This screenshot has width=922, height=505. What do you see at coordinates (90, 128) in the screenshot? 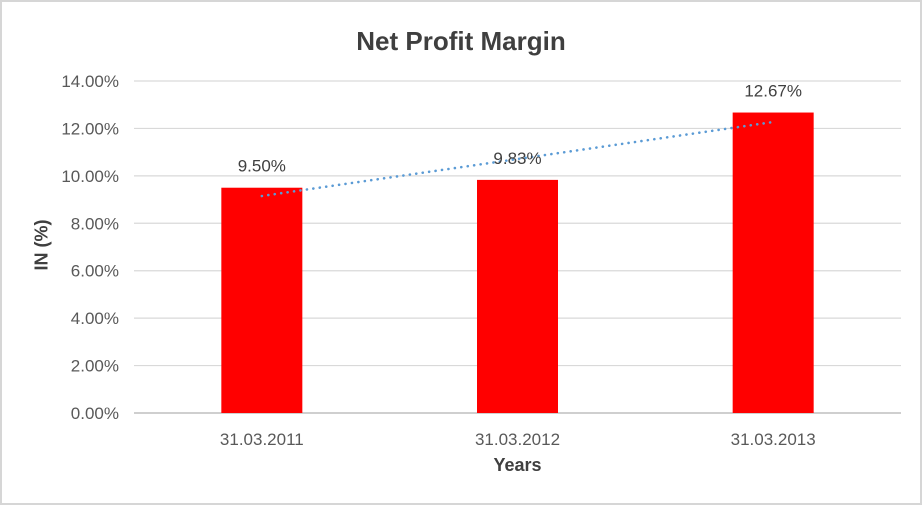
I see `y-tick-label: 12.00%` at bounding box center [90, 128].